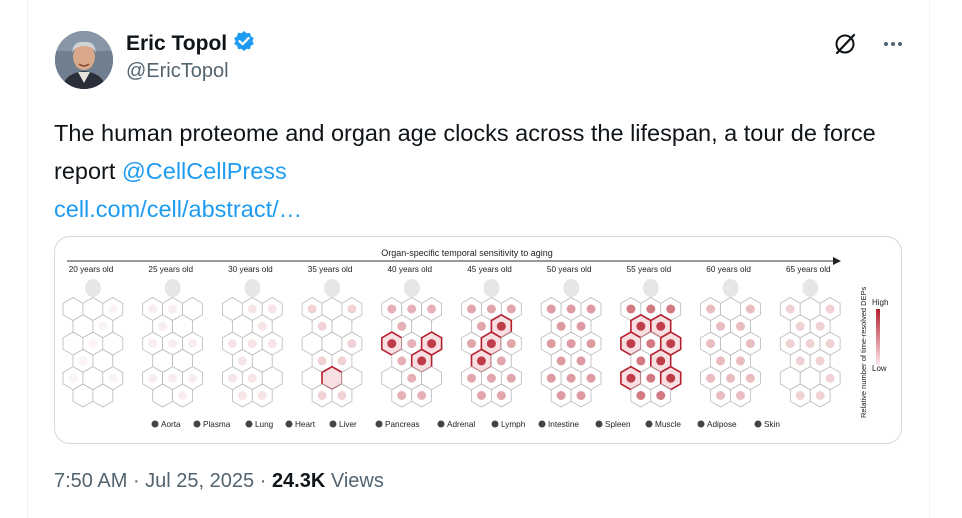  I want to click on author-handle: @EricTopol, so click(177, 71).